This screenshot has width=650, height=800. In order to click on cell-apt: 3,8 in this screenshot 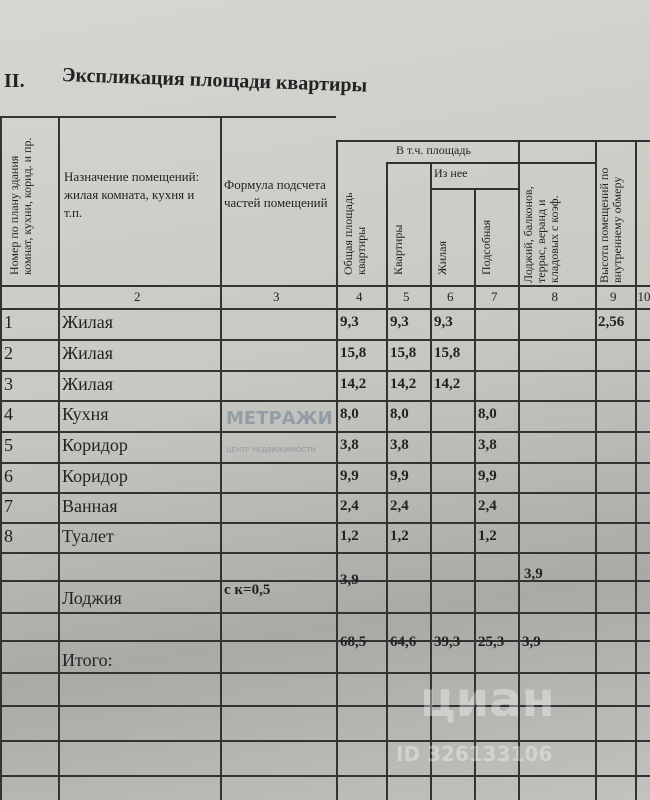, I will do `click(399, 445)`.